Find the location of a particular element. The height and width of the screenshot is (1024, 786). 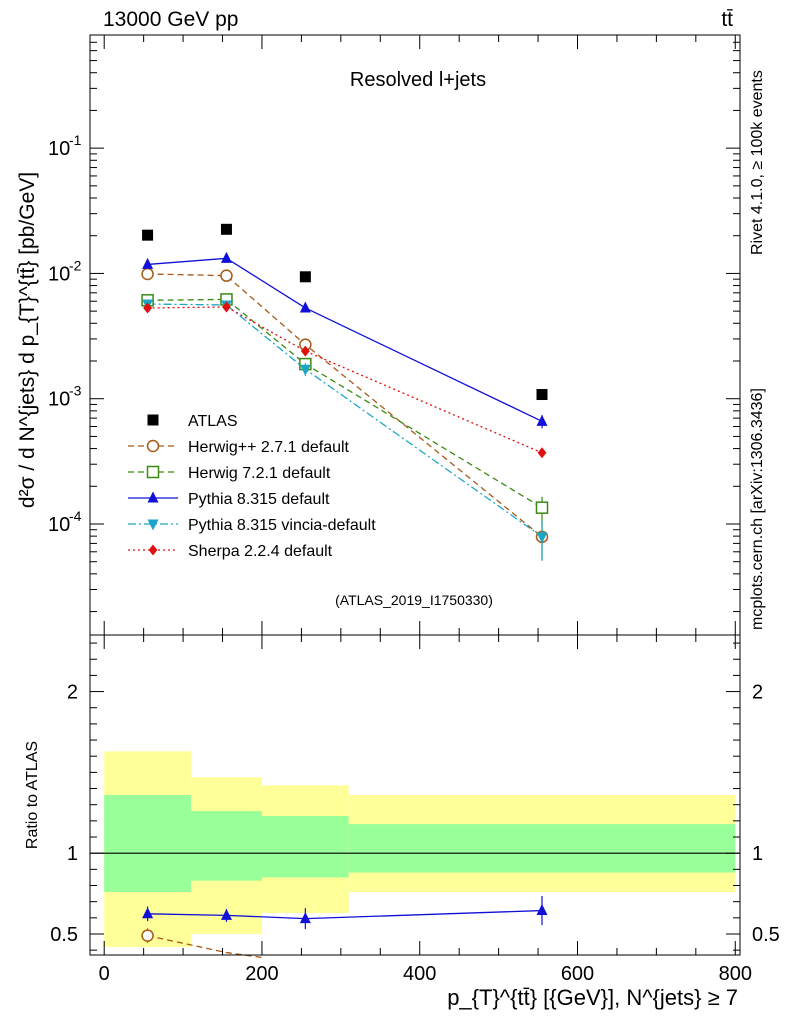

y-tick-exponent: -2 is located at coordinates (75, 265).